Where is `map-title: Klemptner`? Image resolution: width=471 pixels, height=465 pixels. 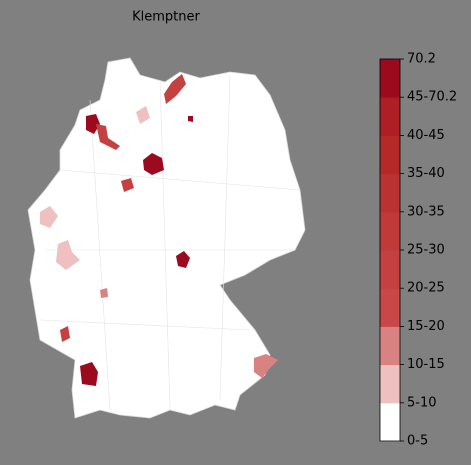 map-title: Klemptner is located at coordinates (166, 17).